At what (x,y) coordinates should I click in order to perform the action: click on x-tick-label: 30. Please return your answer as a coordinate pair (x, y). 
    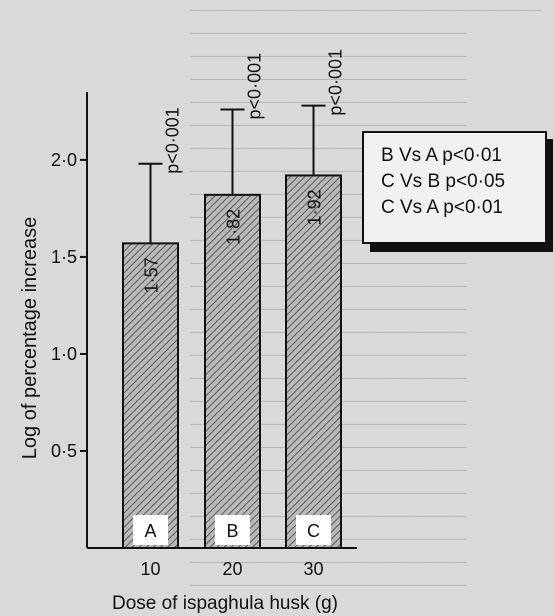
    Looking at the image, I should click on (313, 569).